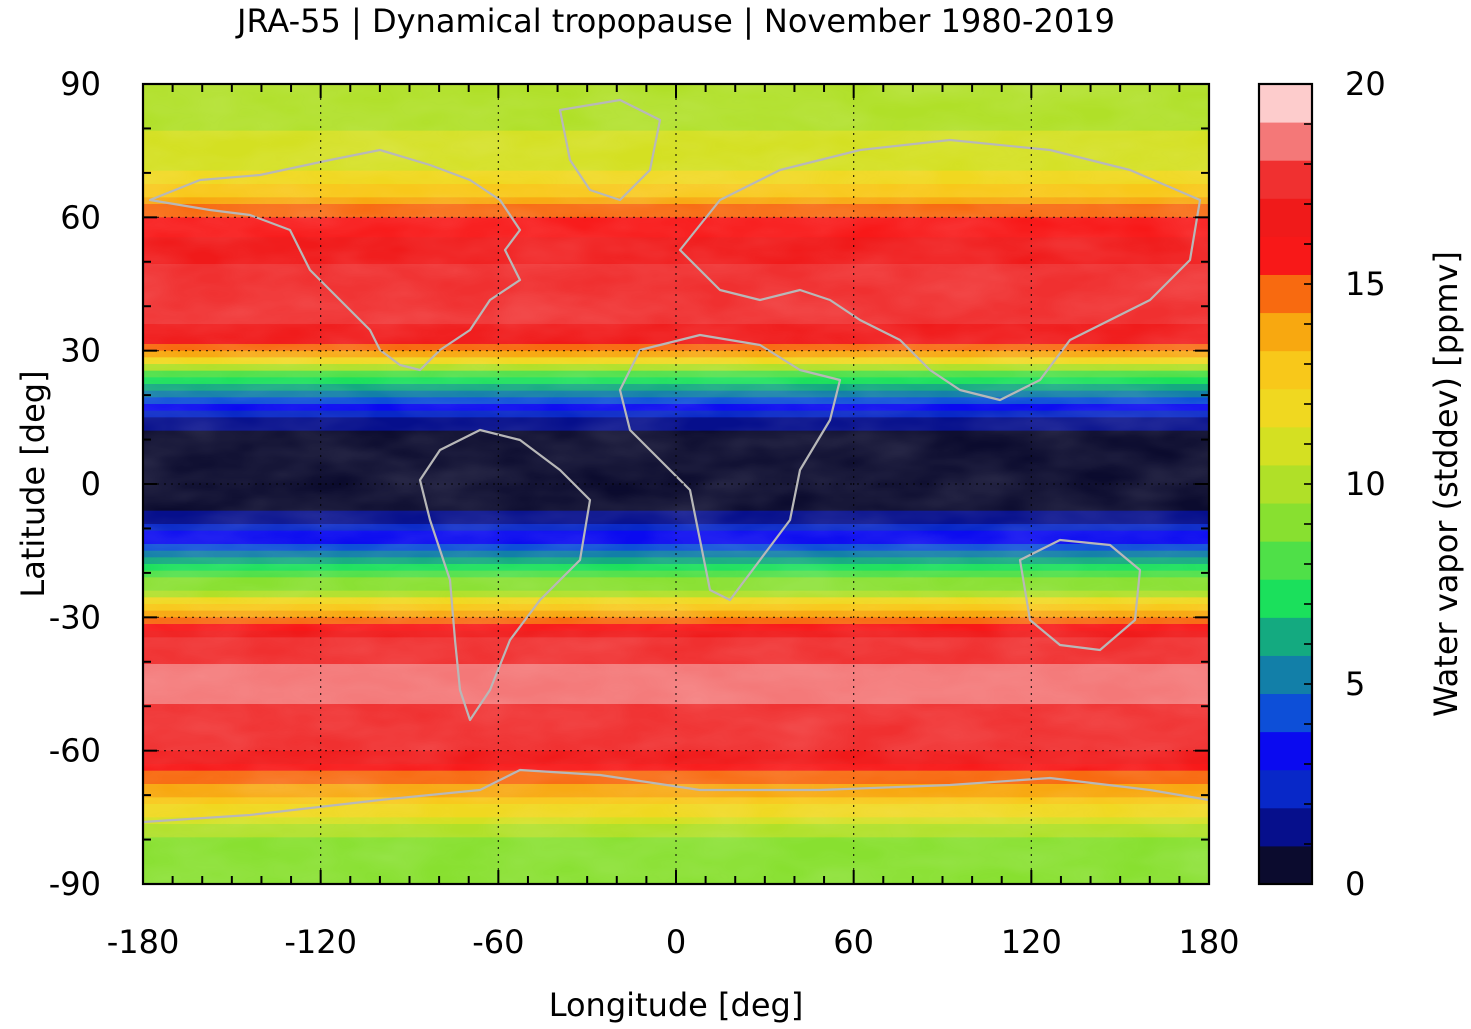  What do you see at coordinates (75, 617) in the screenshot?
I see `y-tick-label: -30` at bounding box center [75, 617].